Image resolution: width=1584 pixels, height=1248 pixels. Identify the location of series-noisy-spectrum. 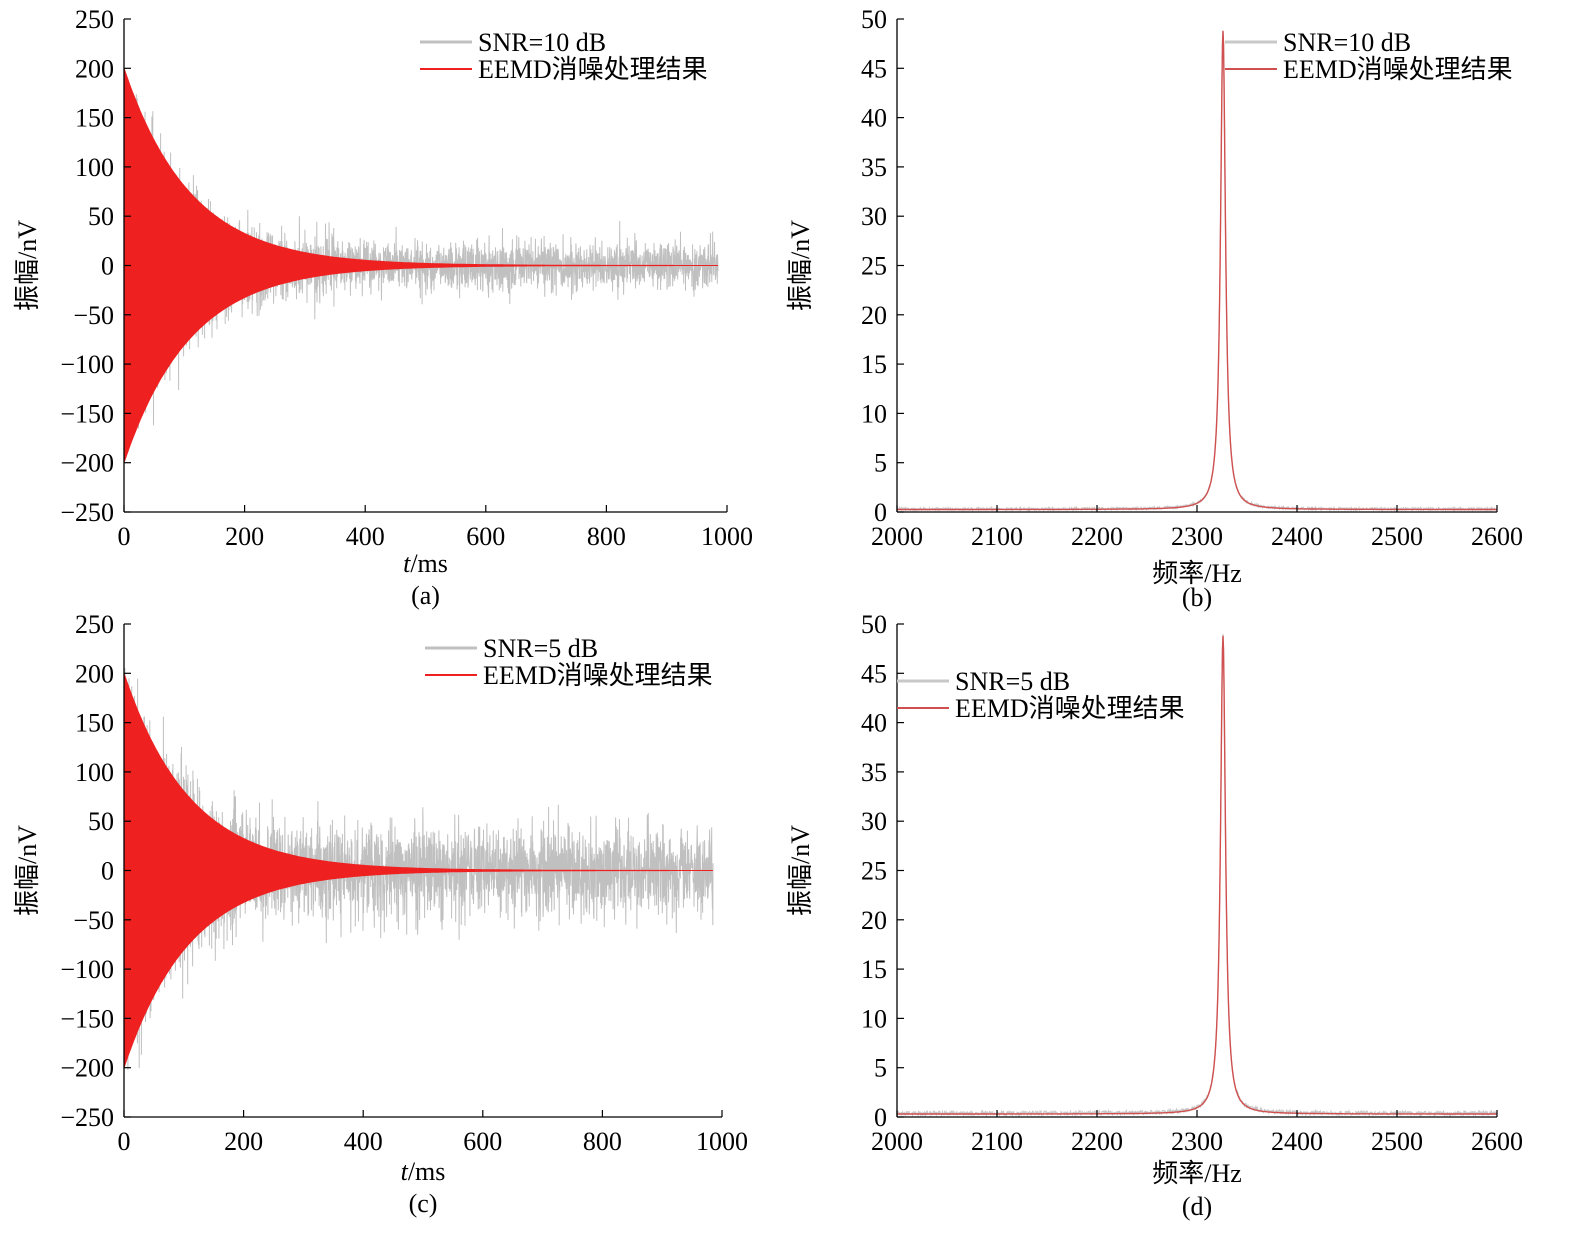
(1197, 272).